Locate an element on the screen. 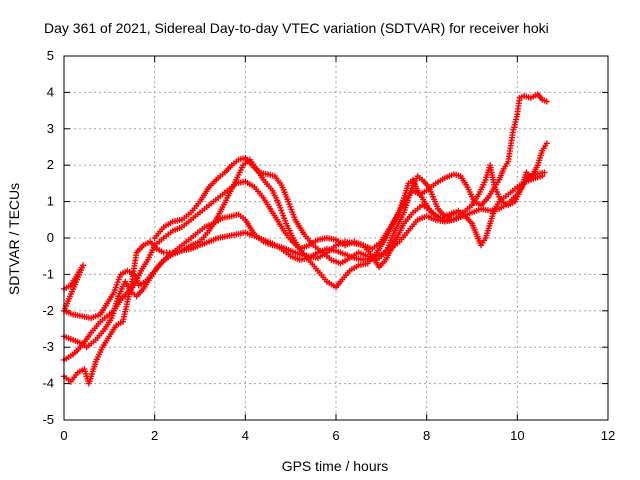  x-tick-label: 8 is located at coordinates (426, 435).